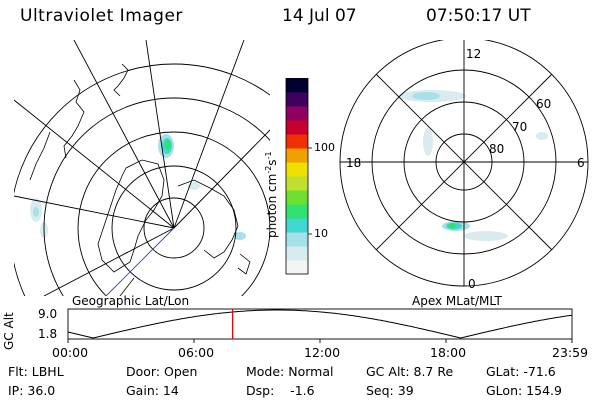  What do you see at coordinates (101, 16) in the screenshot?
I see `instrument-title: Ultraviolet Imager` at bounding box center [101, 16].